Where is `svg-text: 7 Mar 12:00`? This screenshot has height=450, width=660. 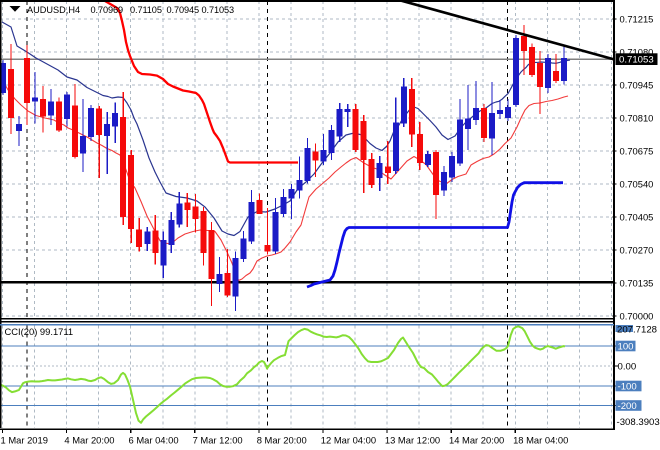 svg-text: 7 Mar 12:00 is located at coordinates (218, 440).